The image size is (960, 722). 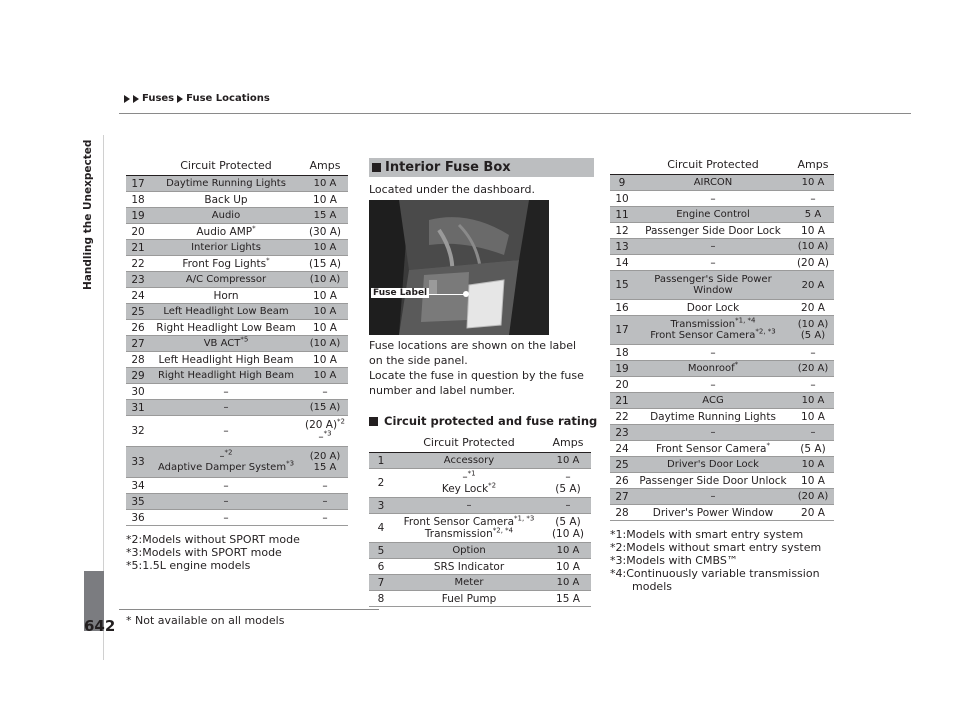 I want to click on circuit-protected-line: Interior Lights, so click(x=226, y=247).